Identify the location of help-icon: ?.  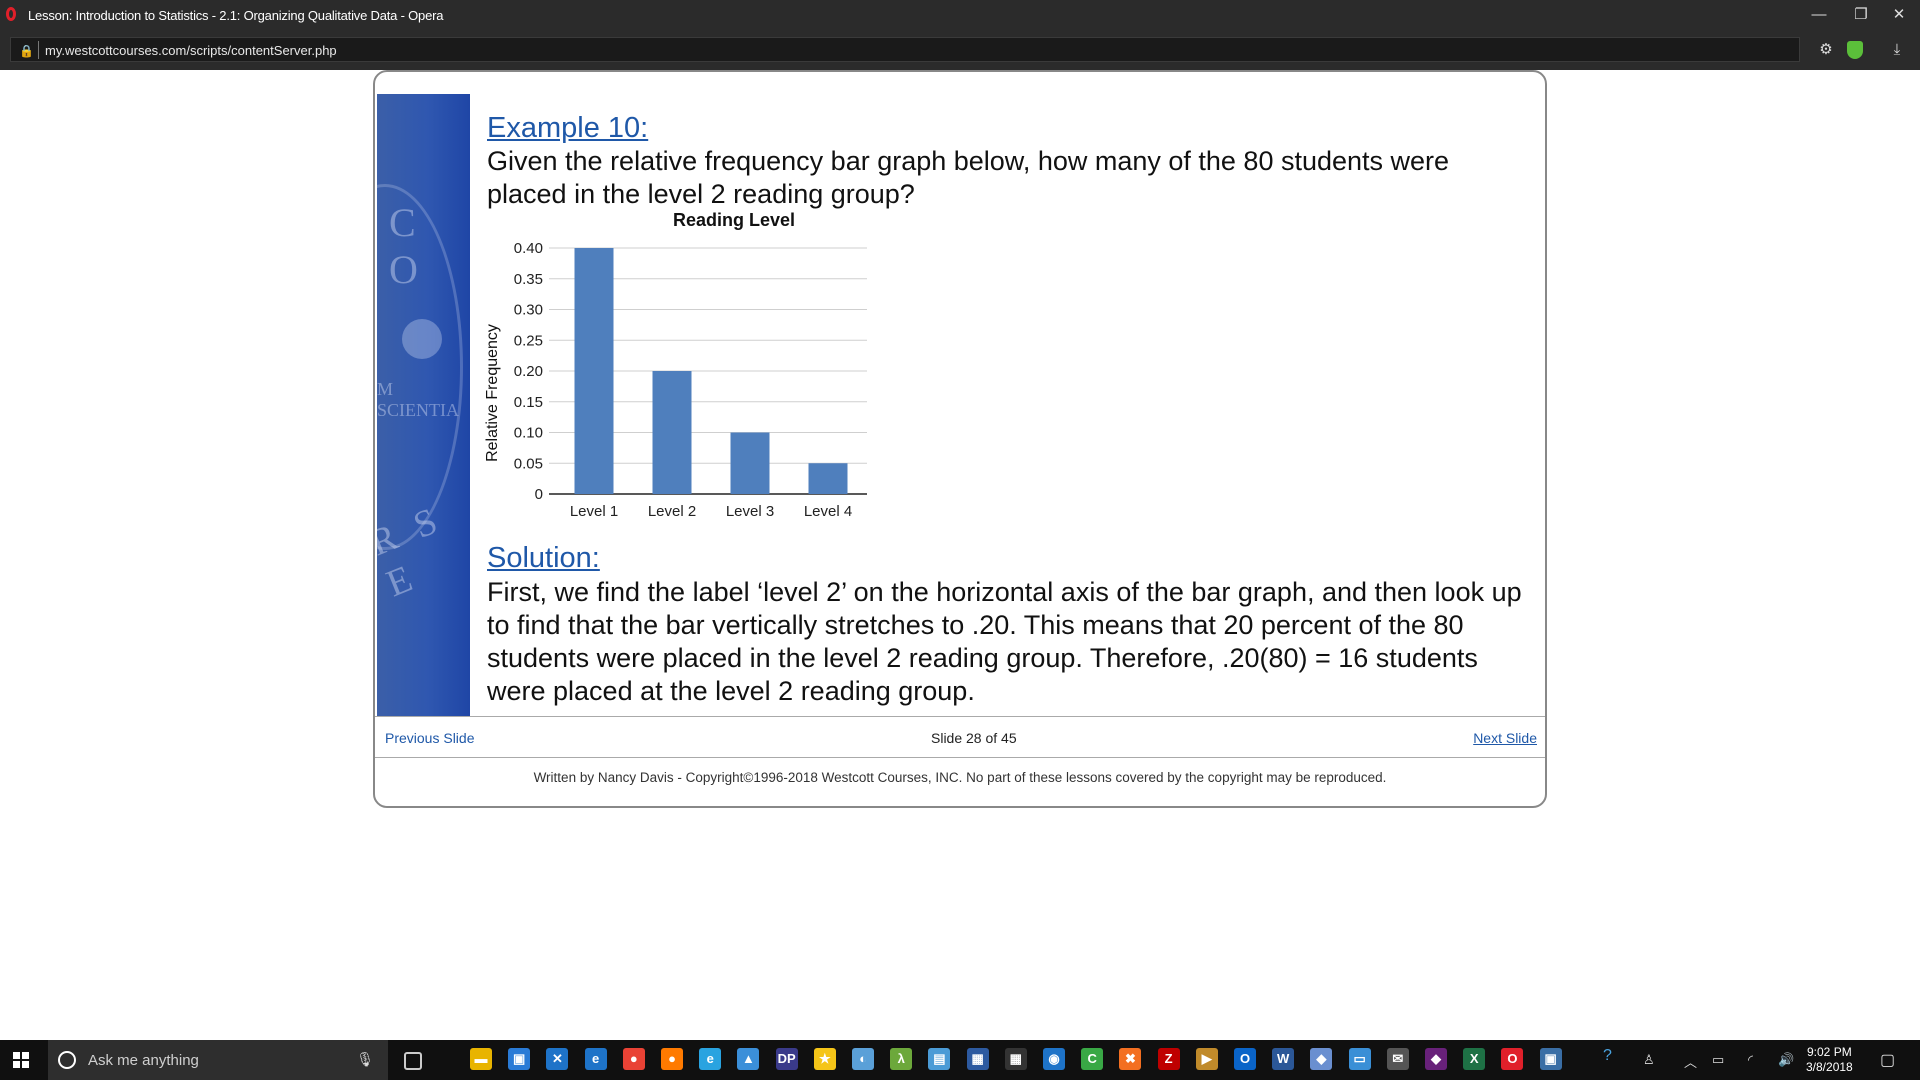
(1607, 1055).